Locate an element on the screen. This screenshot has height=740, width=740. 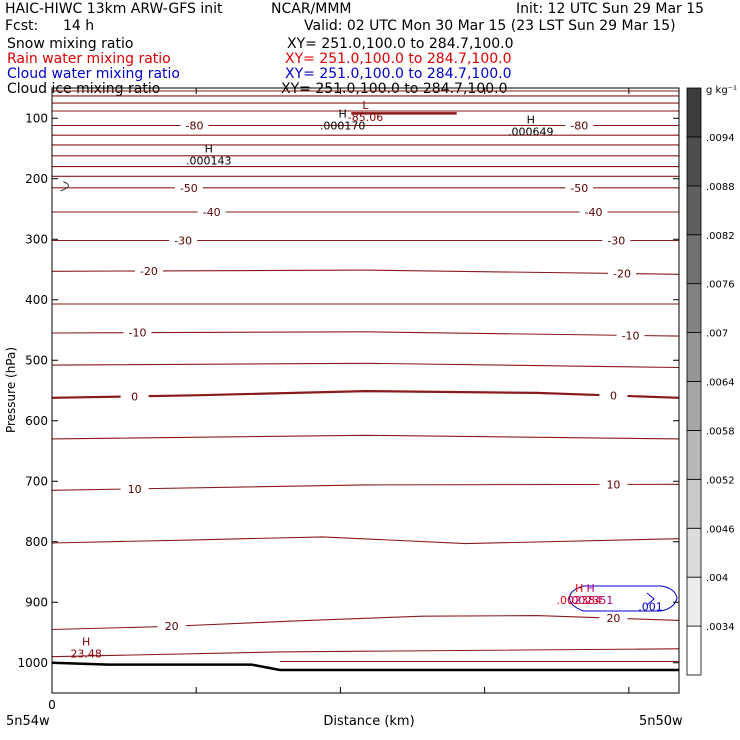
field-snow-name: Snow mixing ratio is located at coordinates (70, 44).